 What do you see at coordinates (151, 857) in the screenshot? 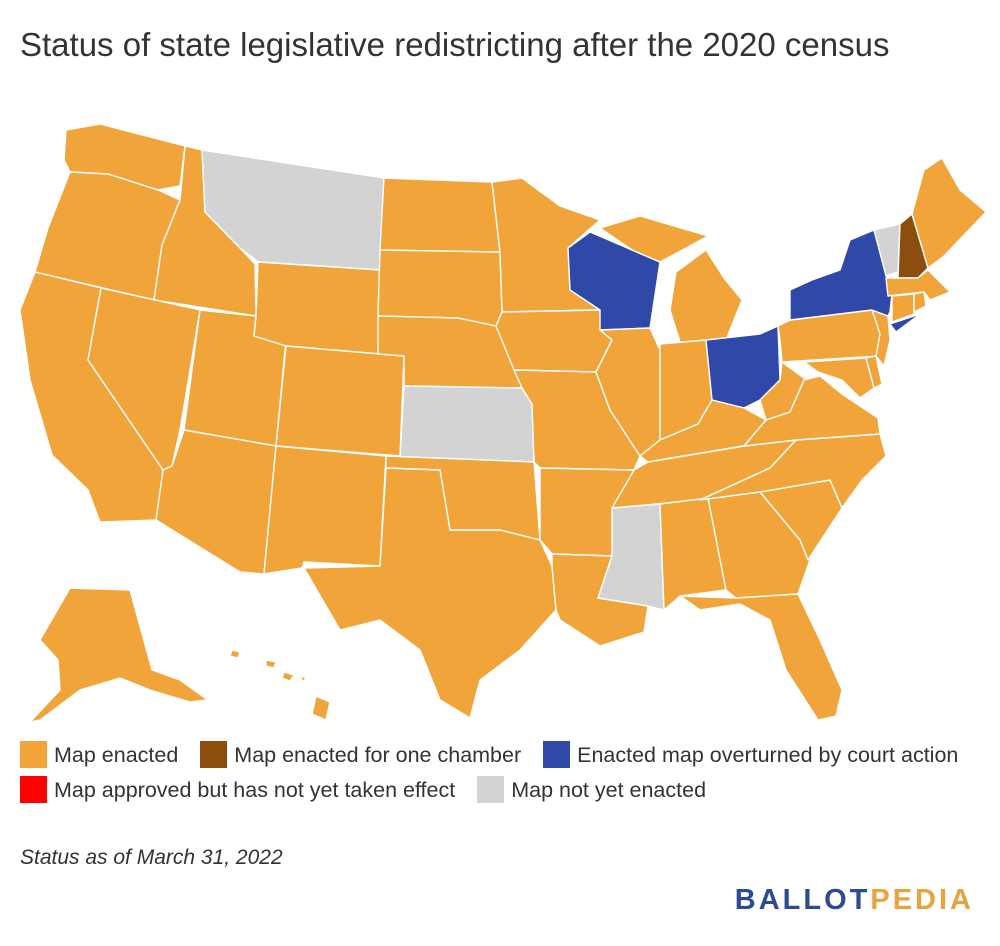
I see `status-date-note: Status as of March 31, 2022` at bounding box center [151, 857].